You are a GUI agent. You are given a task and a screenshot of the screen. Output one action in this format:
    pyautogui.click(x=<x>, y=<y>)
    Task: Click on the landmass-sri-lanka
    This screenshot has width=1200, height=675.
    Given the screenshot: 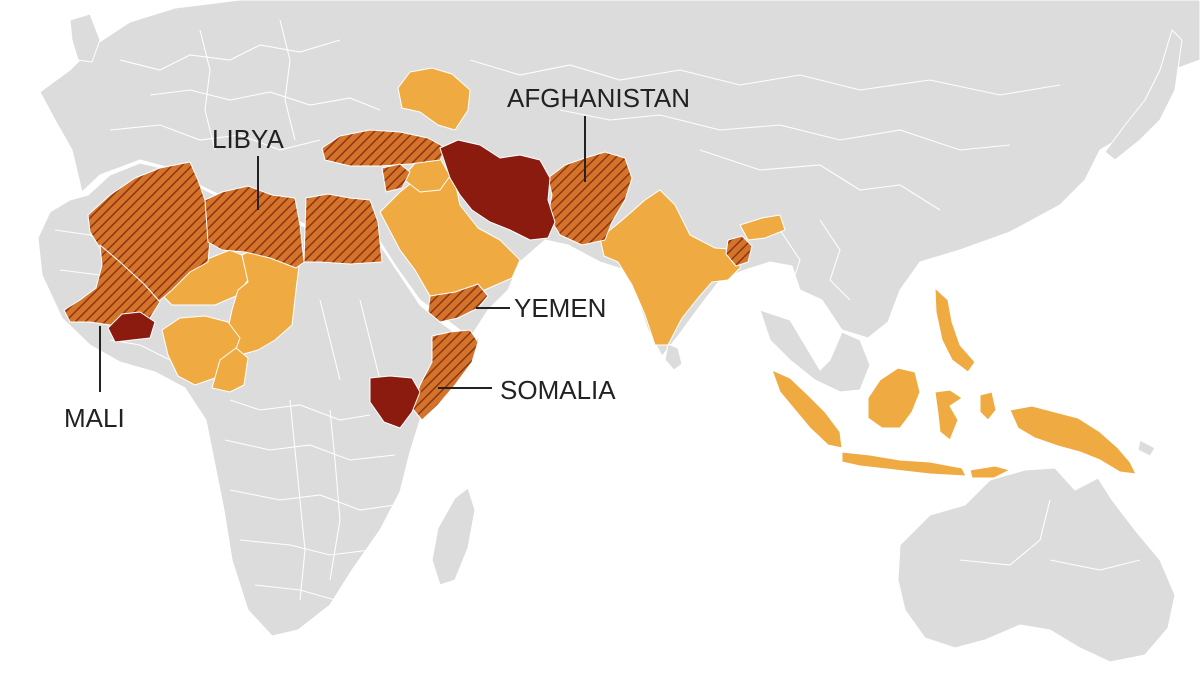 What is the action you would take?
    pyautogui.click(x=673, y=357)
    